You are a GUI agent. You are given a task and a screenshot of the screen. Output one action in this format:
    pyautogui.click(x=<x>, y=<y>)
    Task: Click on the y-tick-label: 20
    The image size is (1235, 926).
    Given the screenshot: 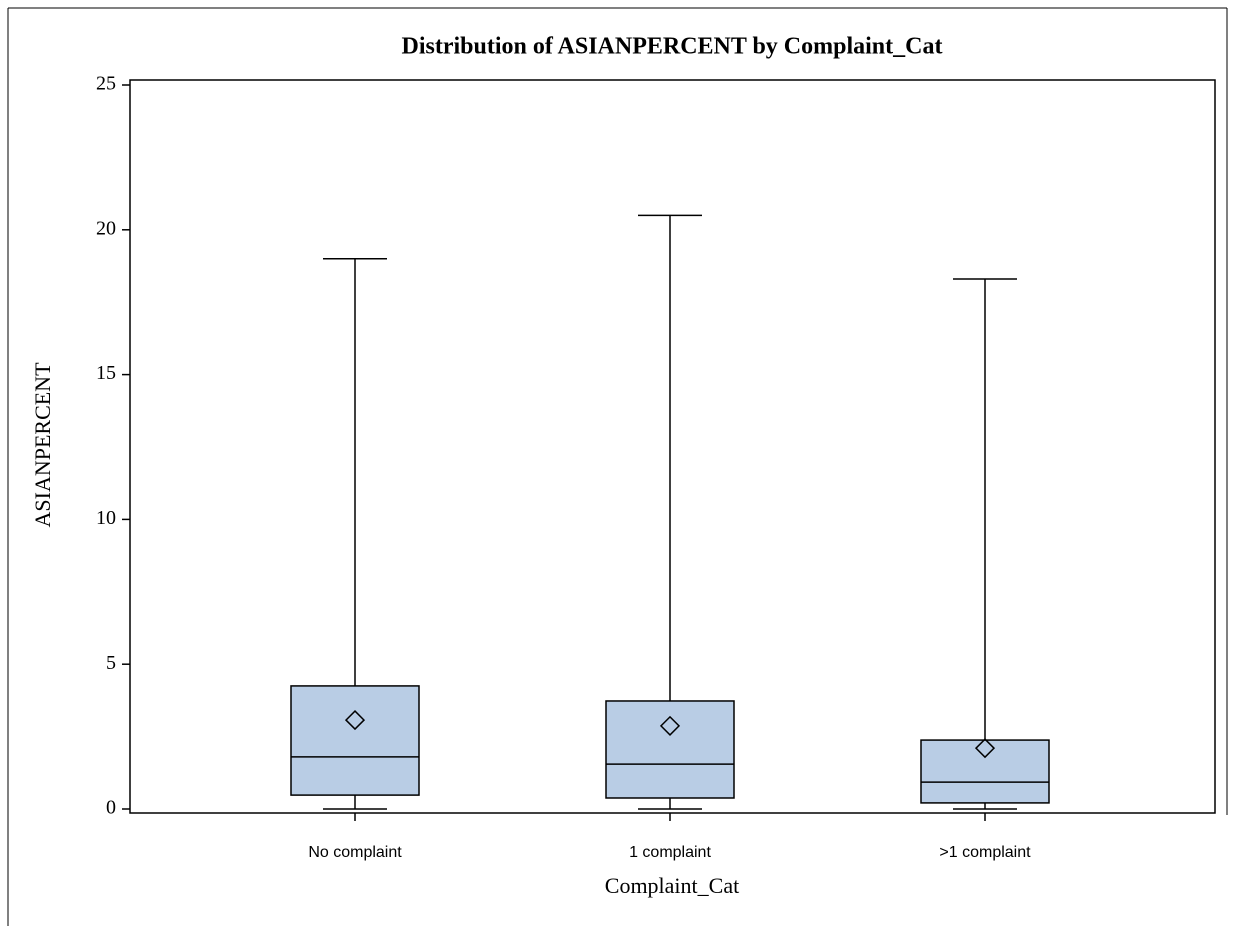 What is the action you would take?
    pyautogui.click(x=106, y=228)
    